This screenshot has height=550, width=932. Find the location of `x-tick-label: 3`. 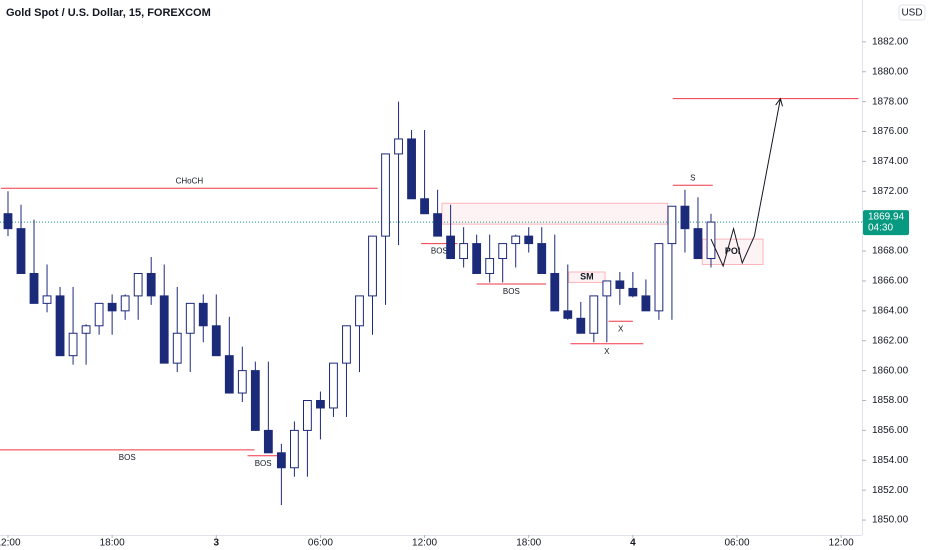

x-tick-label: 3 is located at coordinates (216, 543).